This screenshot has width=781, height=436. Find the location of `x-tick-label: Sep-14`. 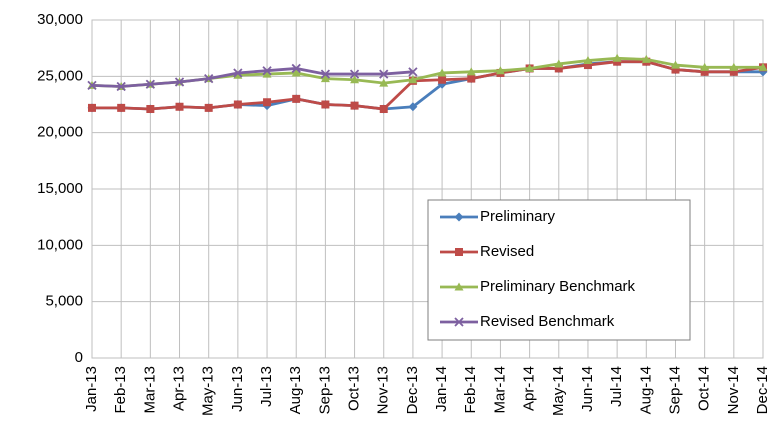

x-tick-label: Sep-14 is located at coordinates (674, 390).